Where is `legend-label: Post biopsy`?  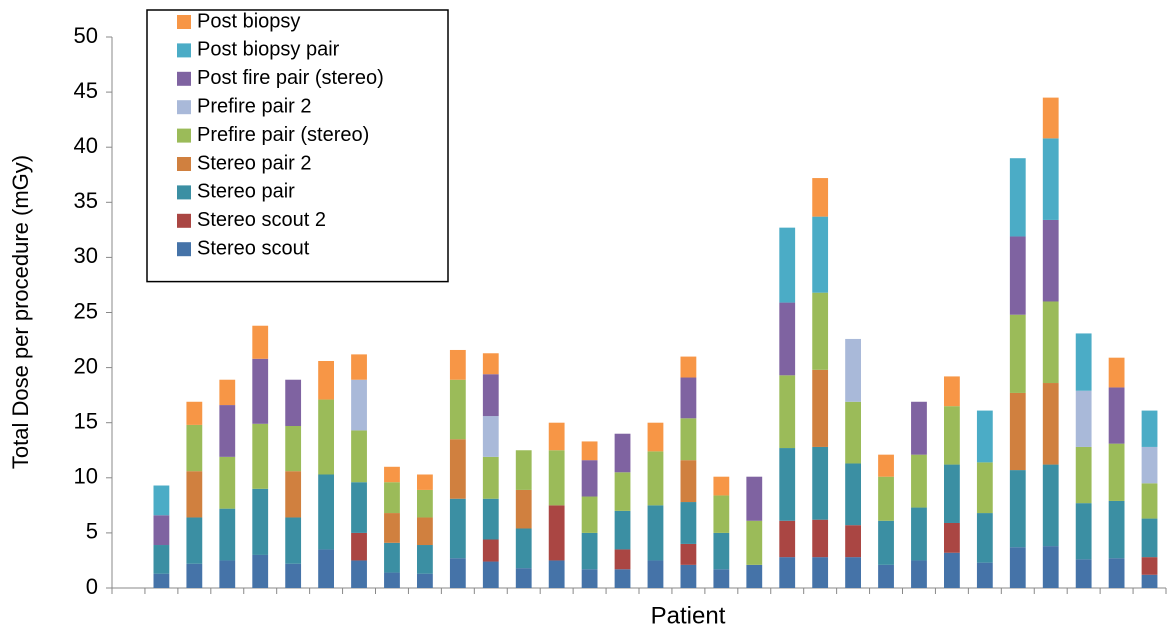 legend-label: Post biopsy is located at coordinates (248, 21).